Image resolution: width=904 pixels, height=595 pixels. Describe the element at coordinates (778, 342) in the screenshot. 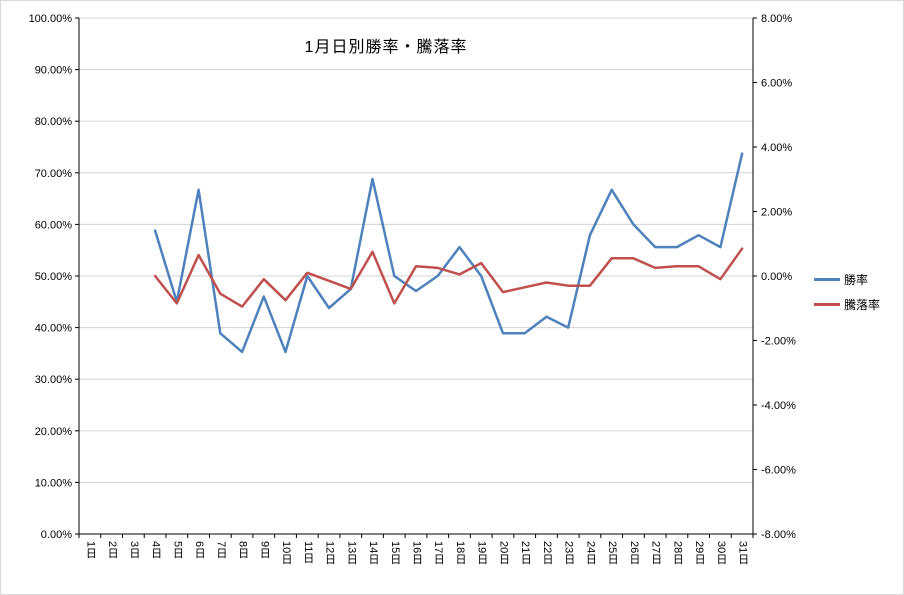

I see `svg-text: -2.00%` at that location.